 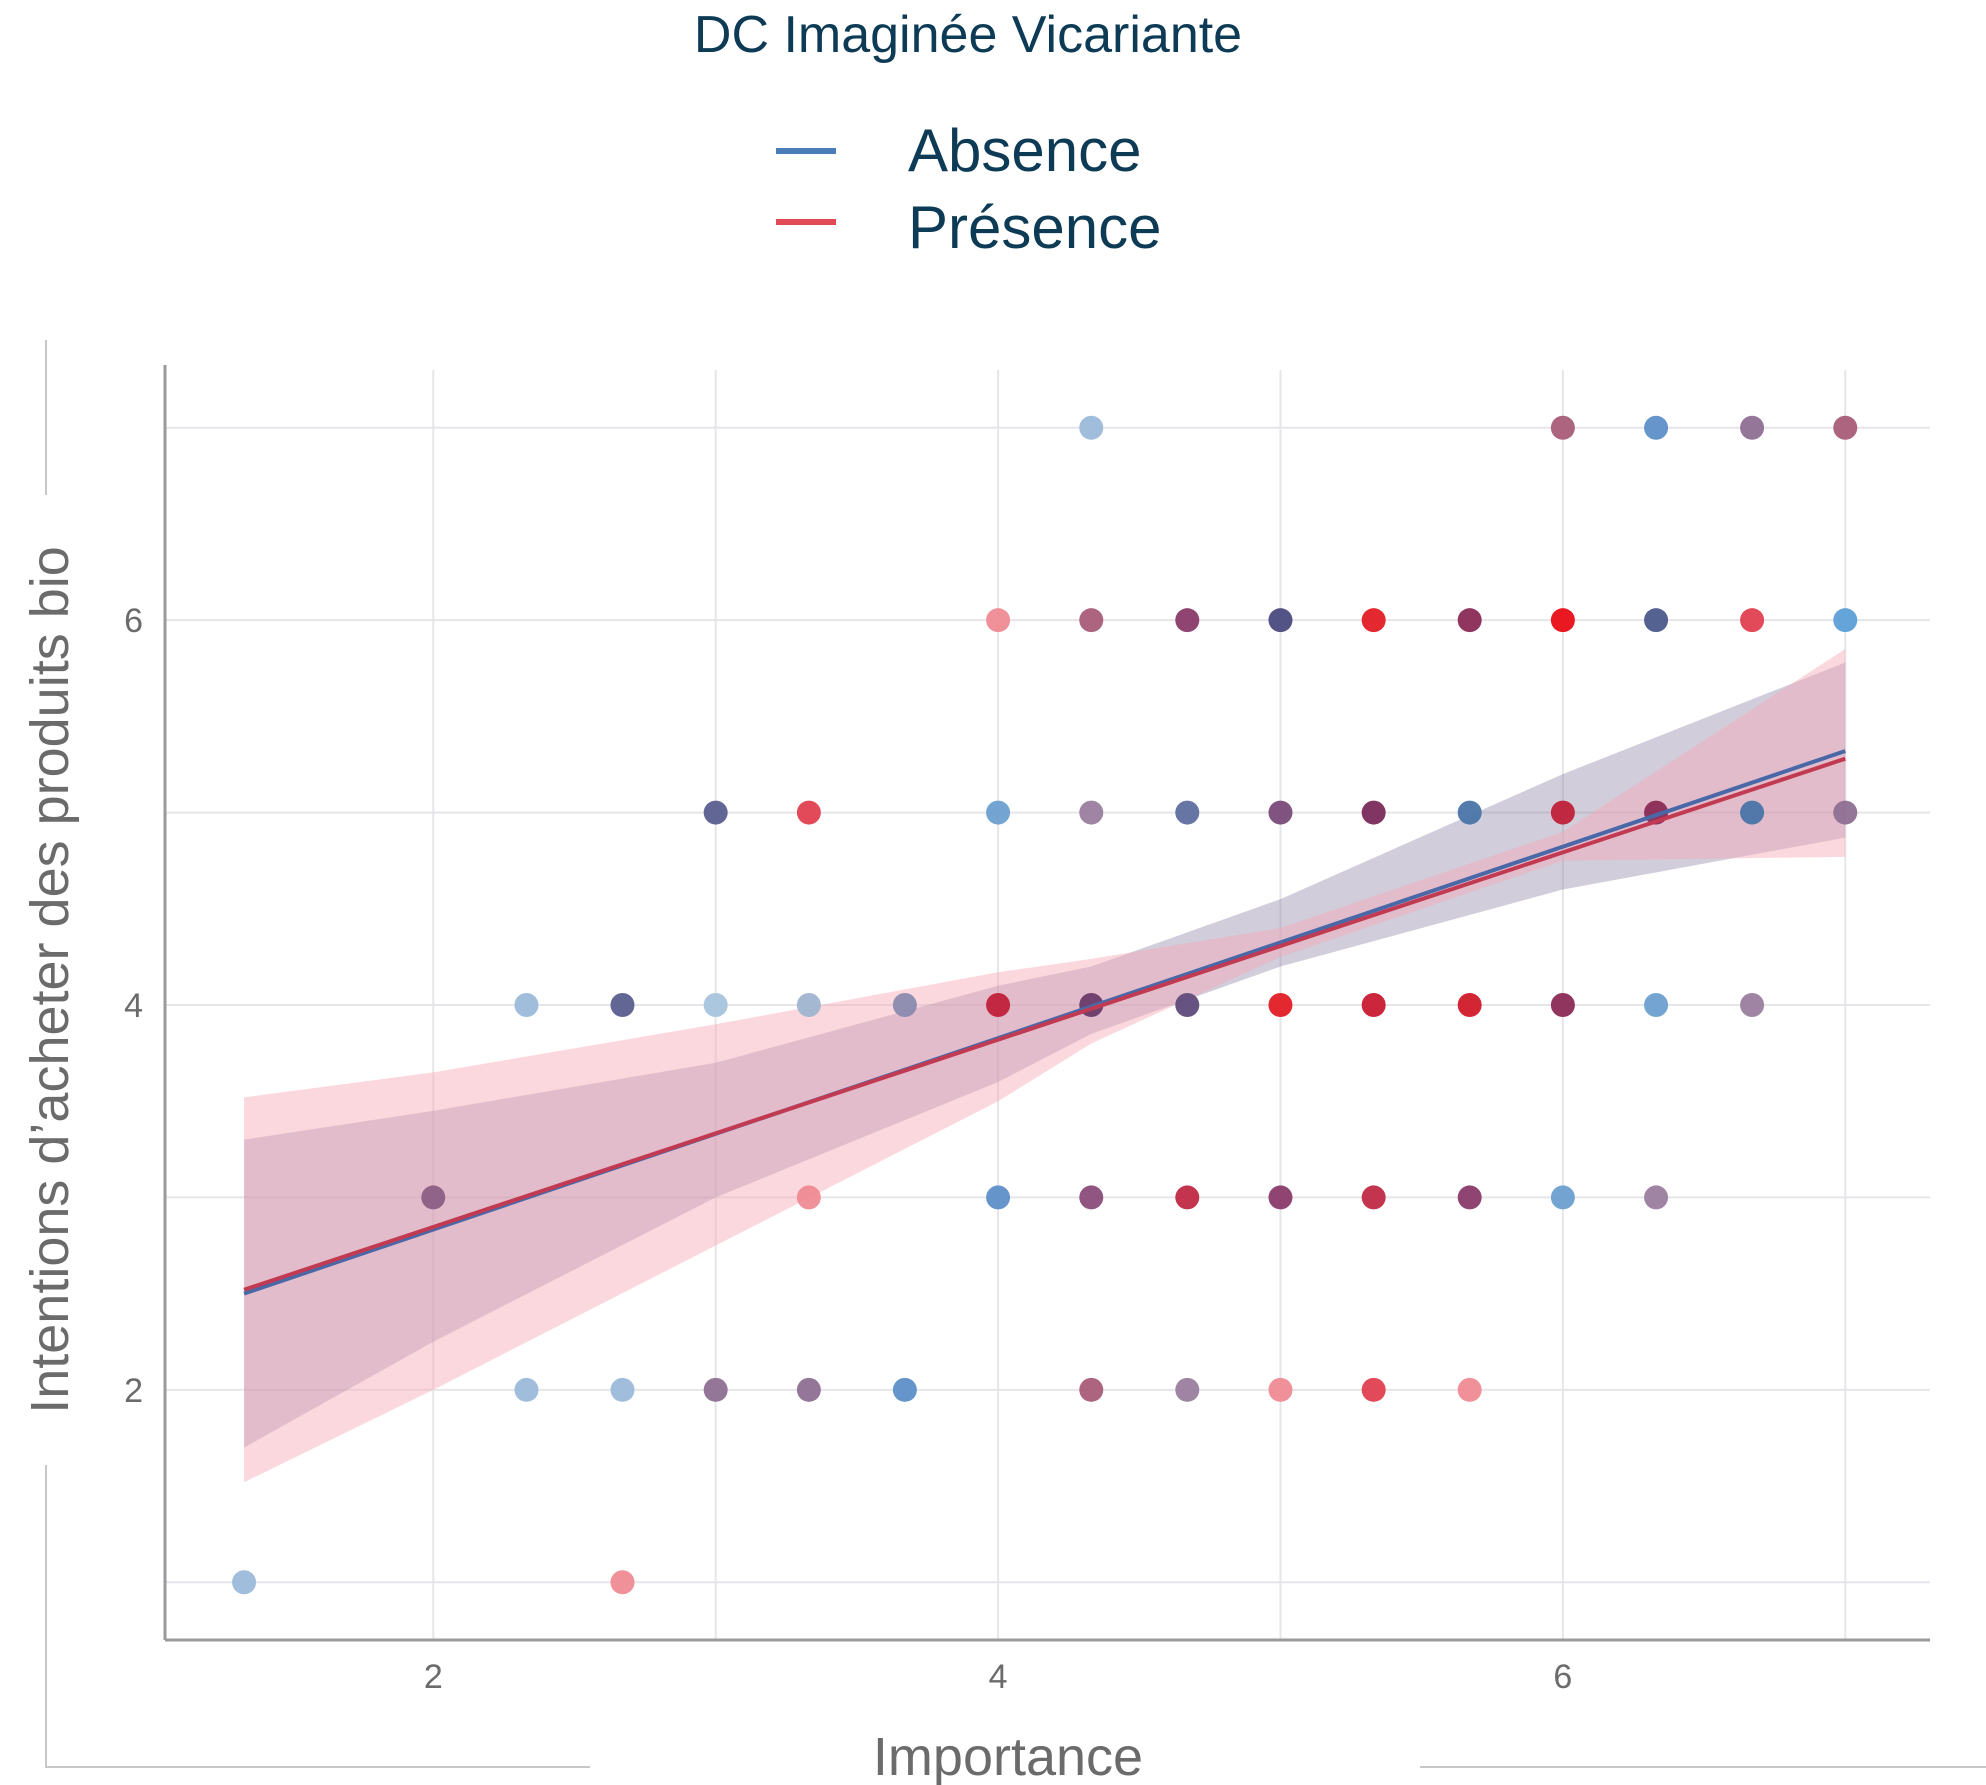 What do you see at coordinates (998, 1677) in the screenshot?
I see `x-tick-label: 4` at bounding box center [998, 1677].